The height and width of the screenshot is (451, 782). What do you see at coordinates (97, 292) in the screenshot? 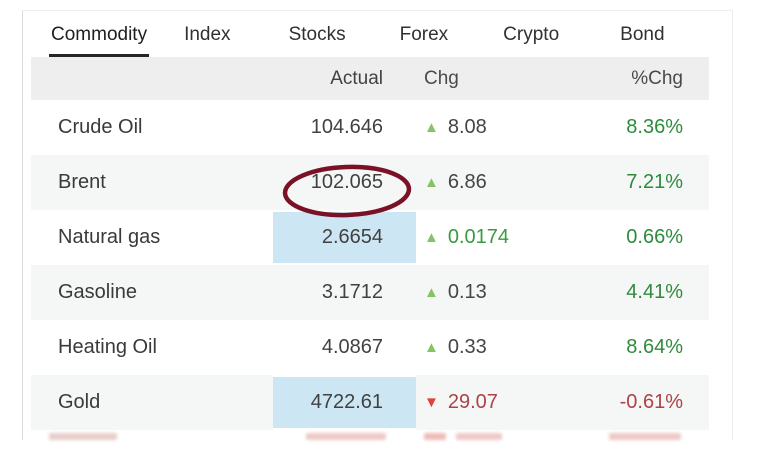
I see `row-label: Gasoline` at bounding box center [97, 292].